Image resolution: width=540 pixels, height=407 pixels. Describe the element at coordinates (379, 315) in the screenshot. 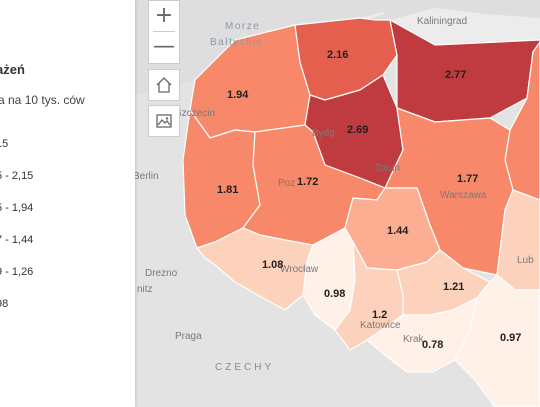

I see `region-value-label: 1.2` at that location.